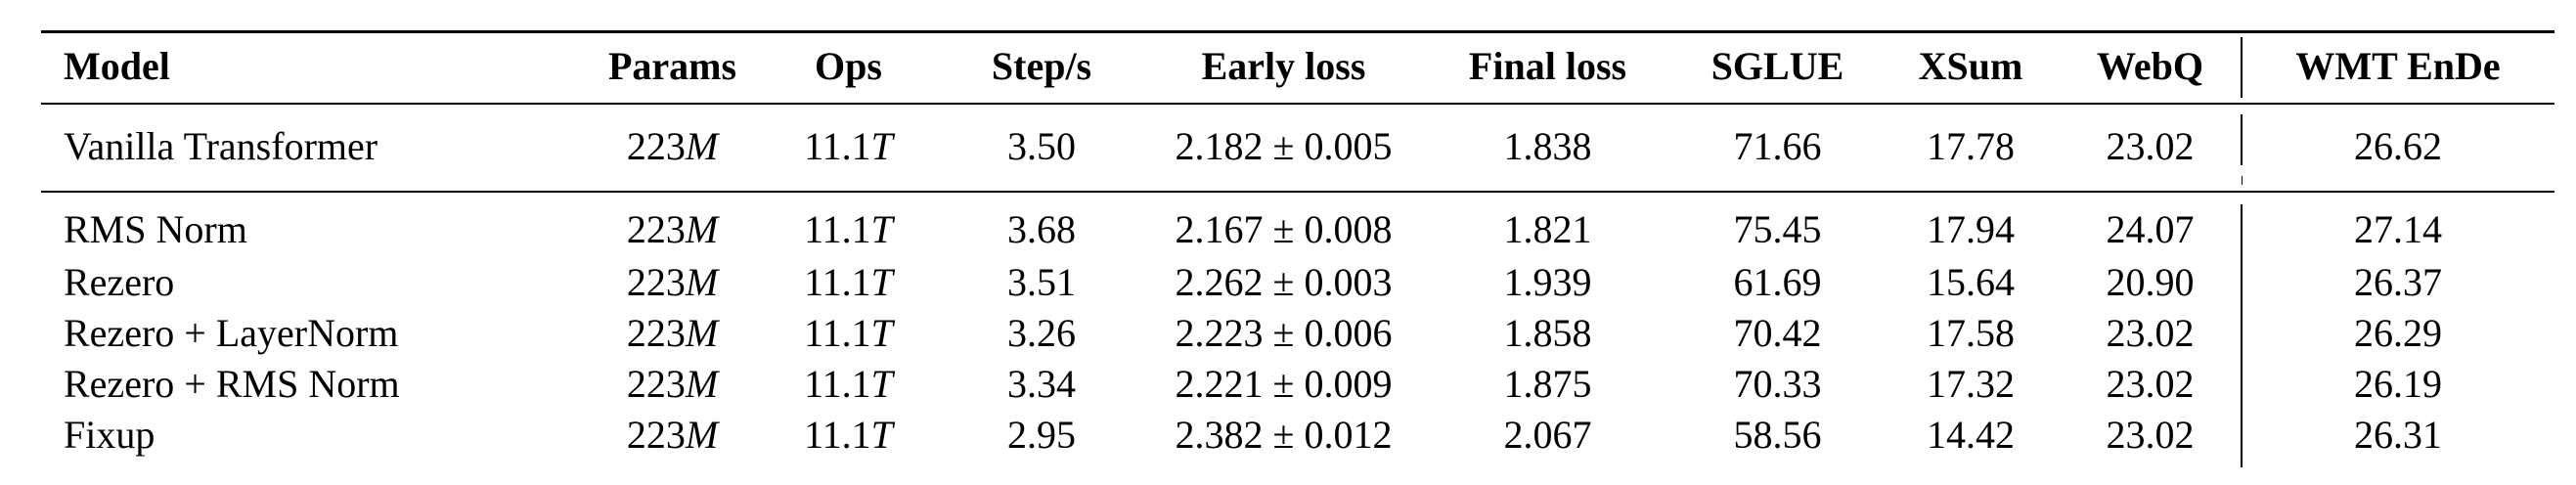 This screenshot has height=485, width=2576. Describe the element at coordinates (2150, 66) in the screenshot. I see `header-webq: WebQ` at that location.